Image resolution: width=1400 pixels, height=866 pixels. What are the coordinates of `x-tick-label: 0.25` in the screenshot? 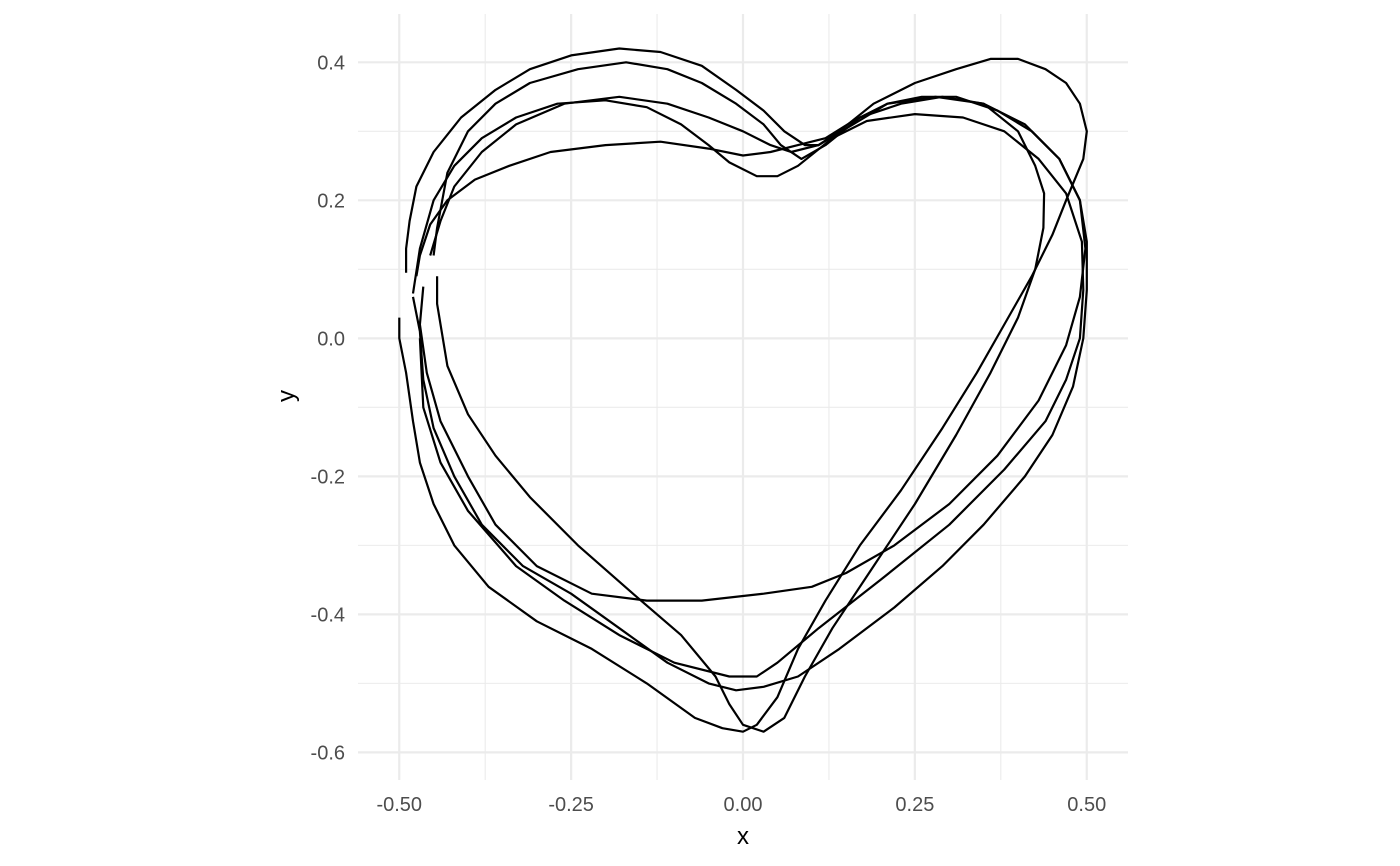 It's located at (914, 805).